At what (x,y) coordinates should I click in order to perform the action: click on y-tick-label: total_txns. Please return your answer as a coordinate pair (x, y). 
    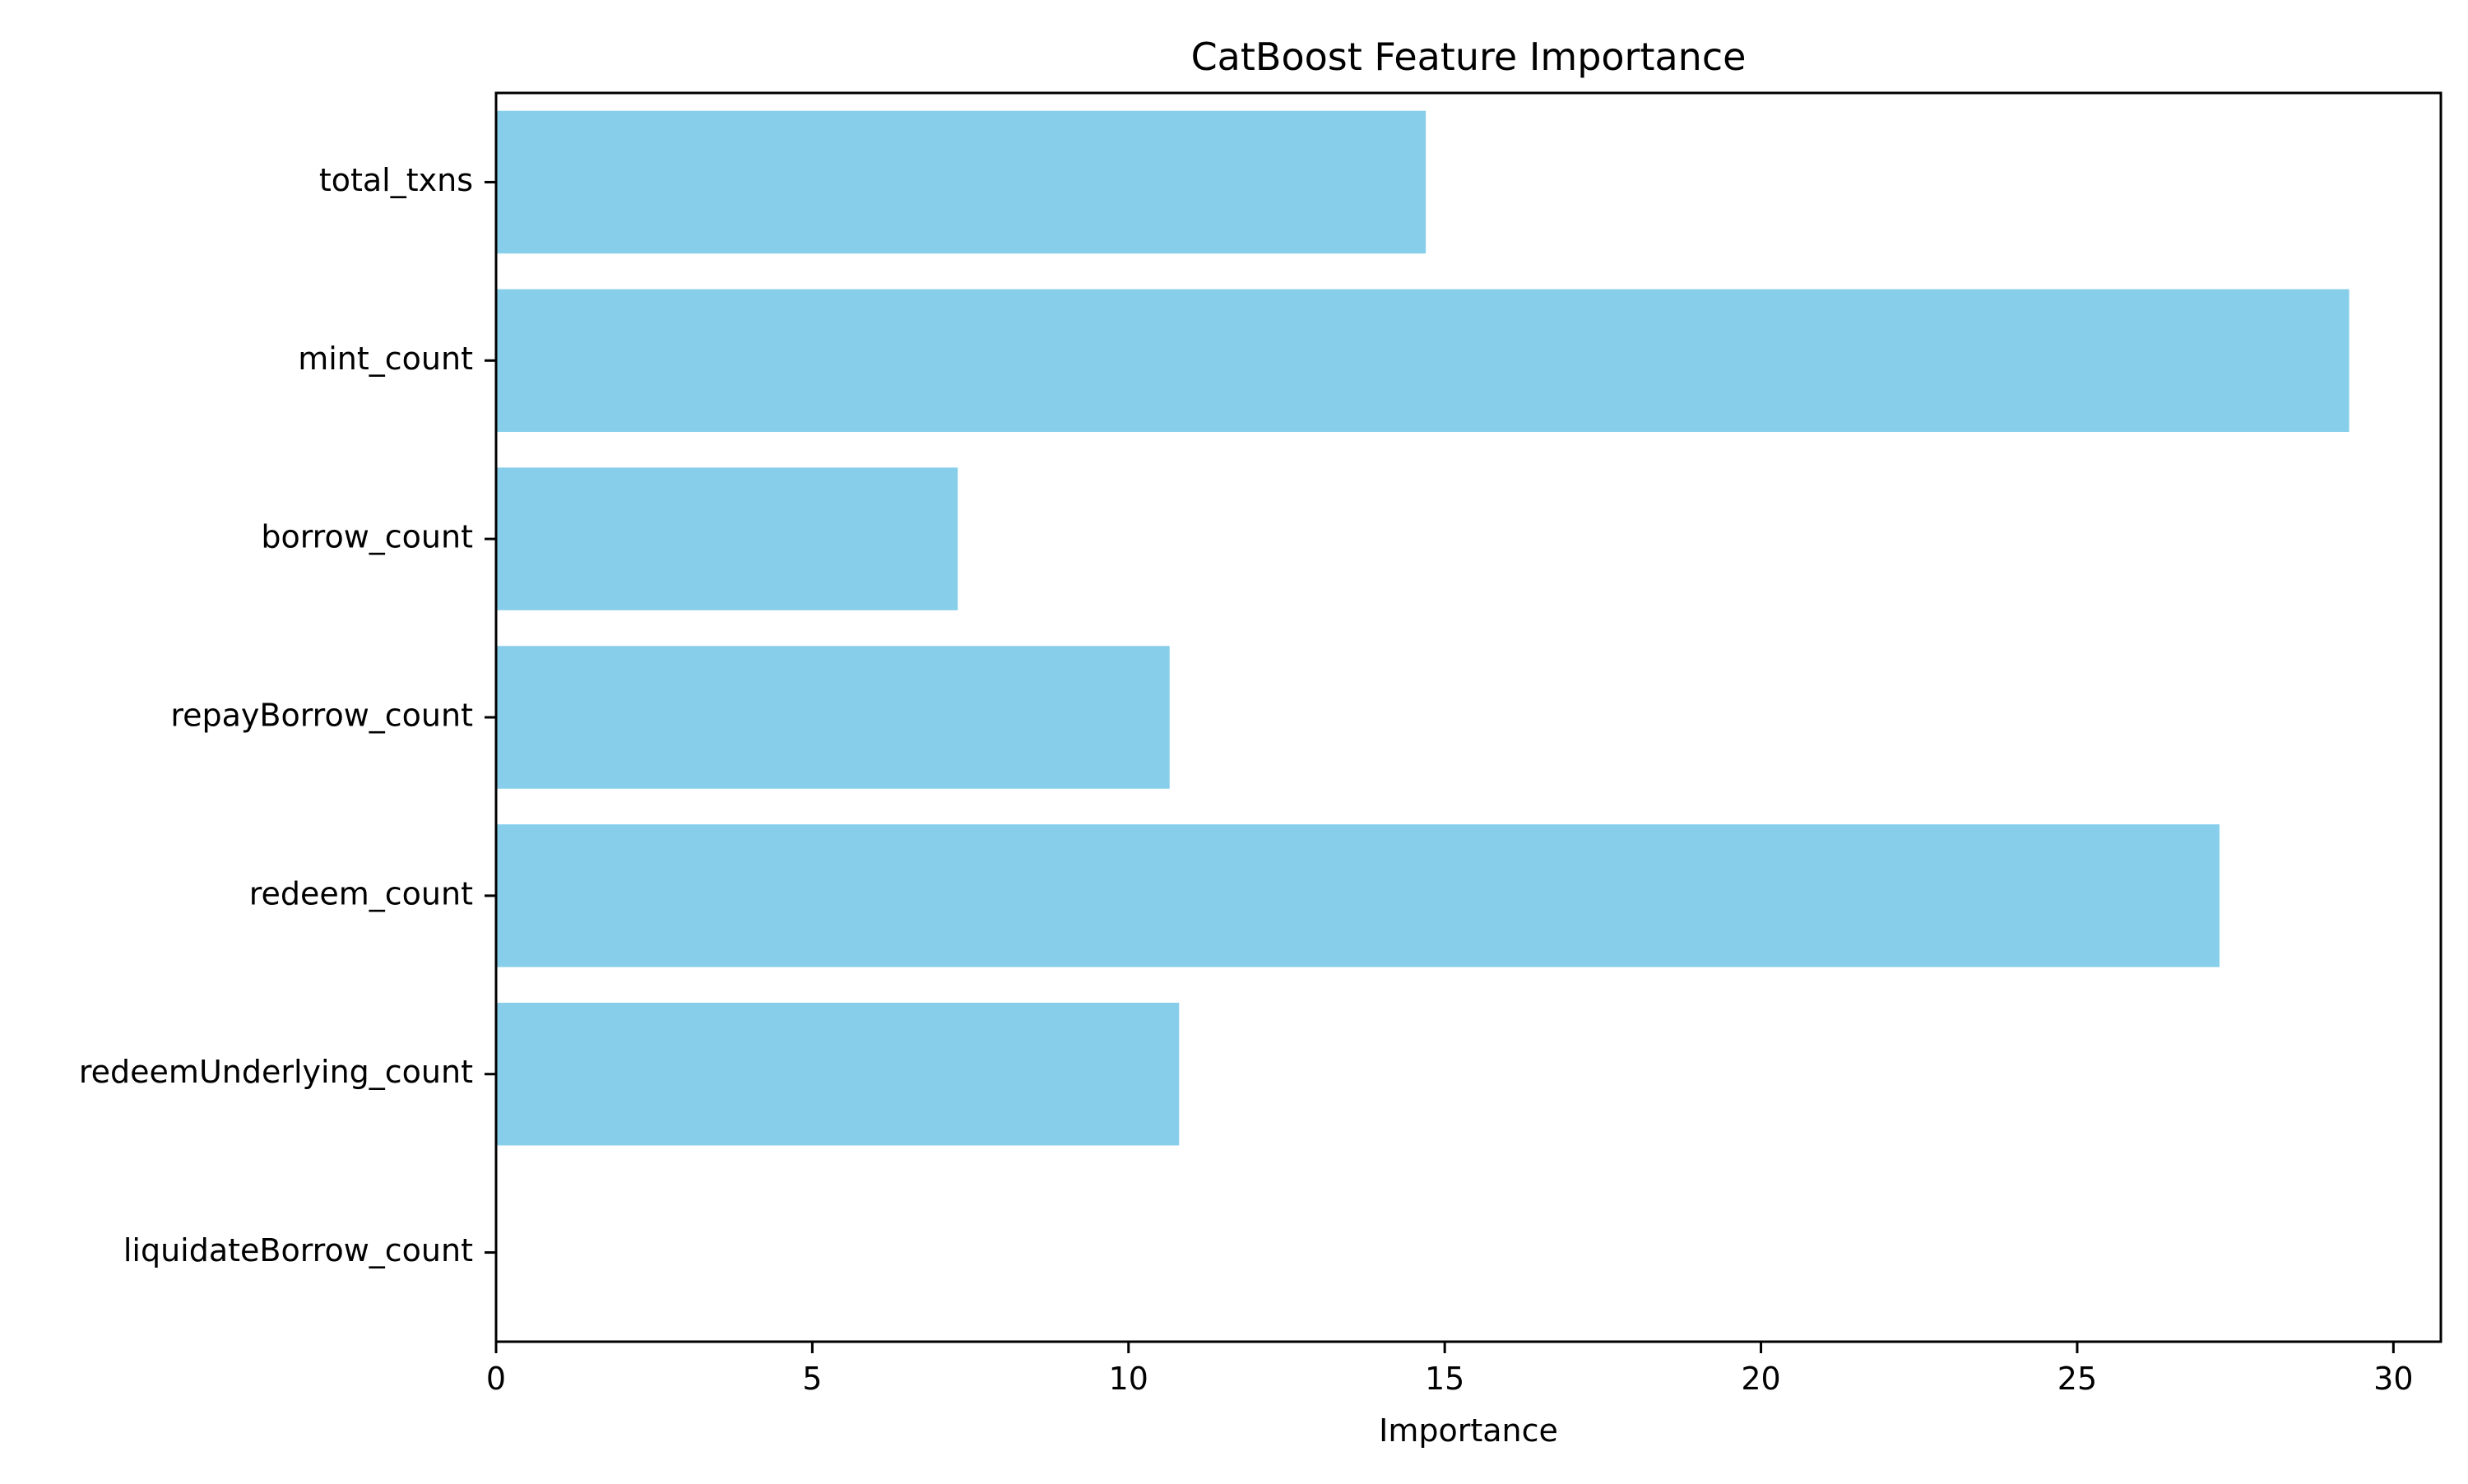
    Looking at the image, I should click on (396, 180).